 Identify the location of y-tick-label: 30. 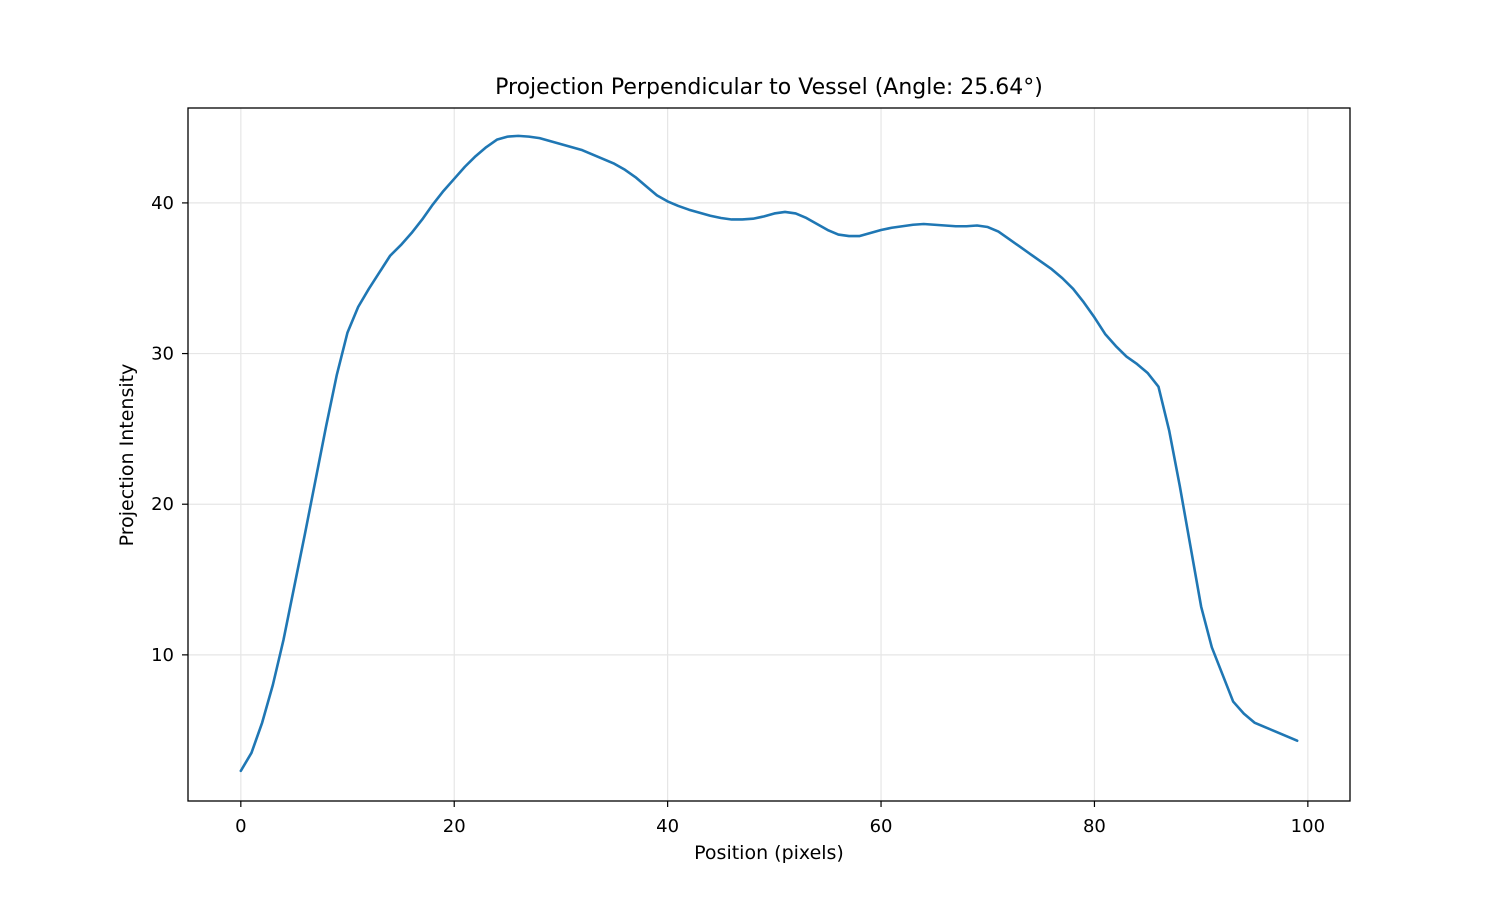
(162, 354).